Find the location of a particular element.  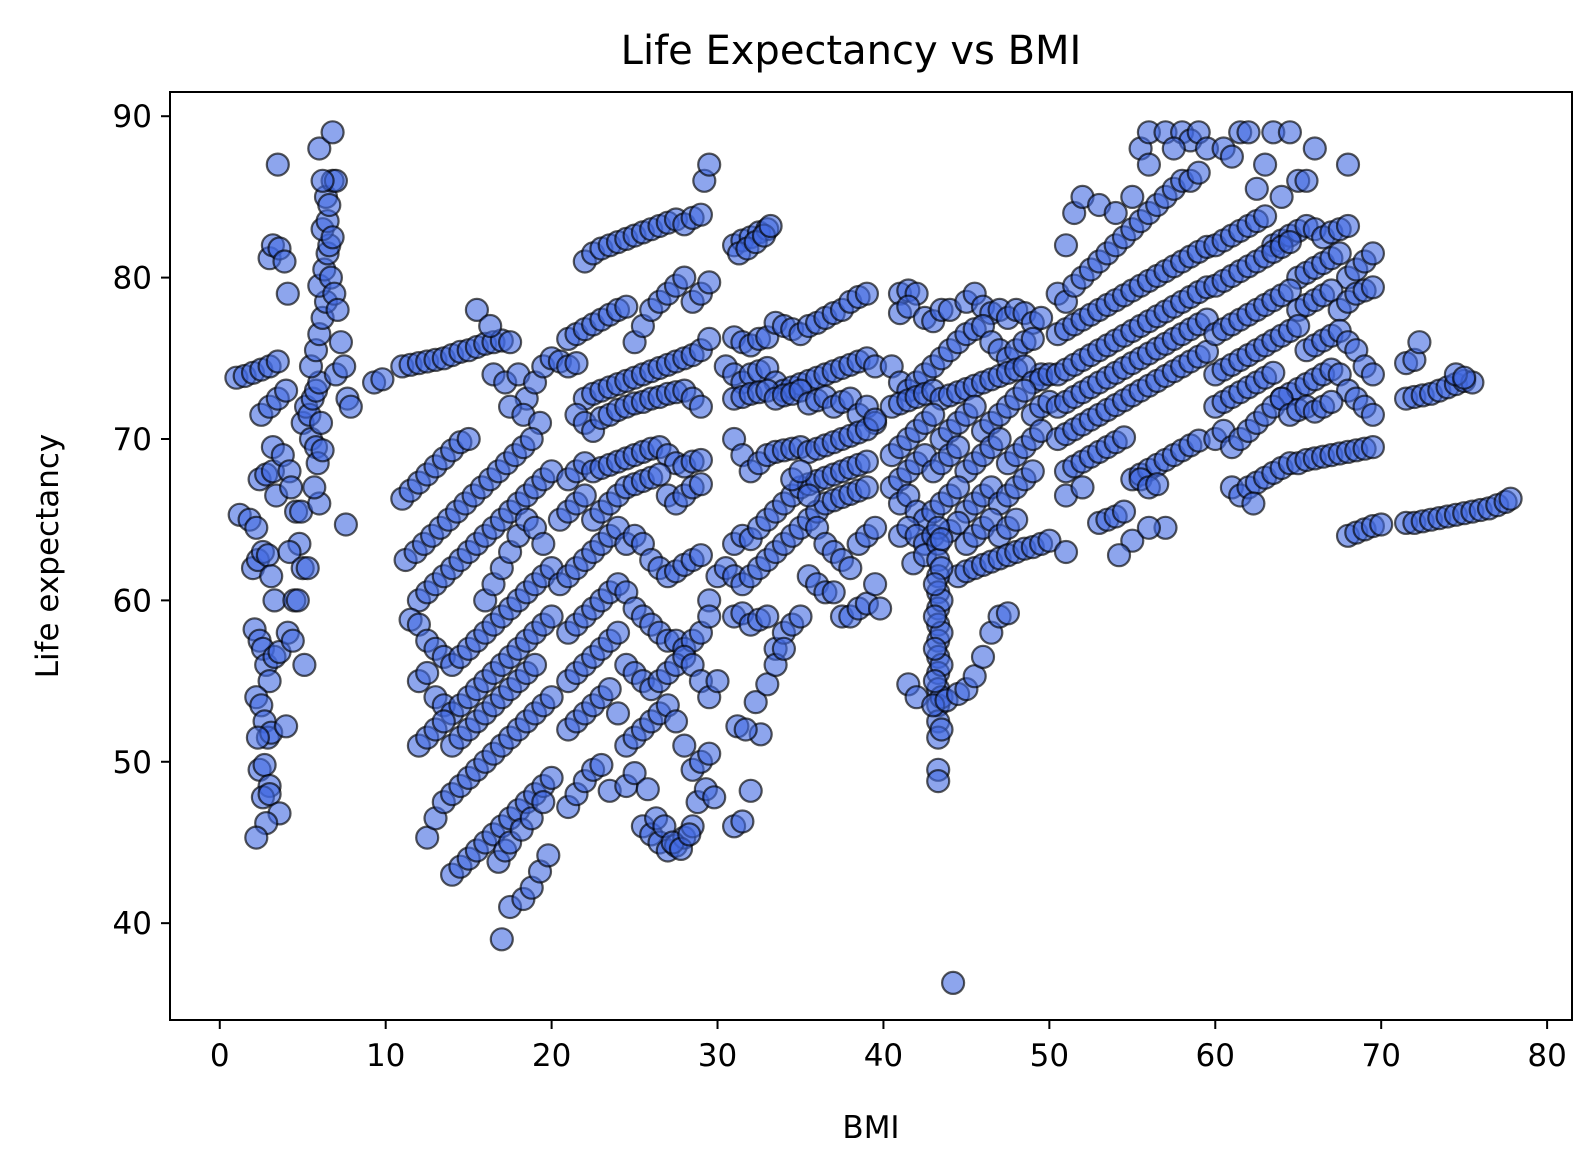

x-tick-label: 80 is located at coordinates (1546, 1056).